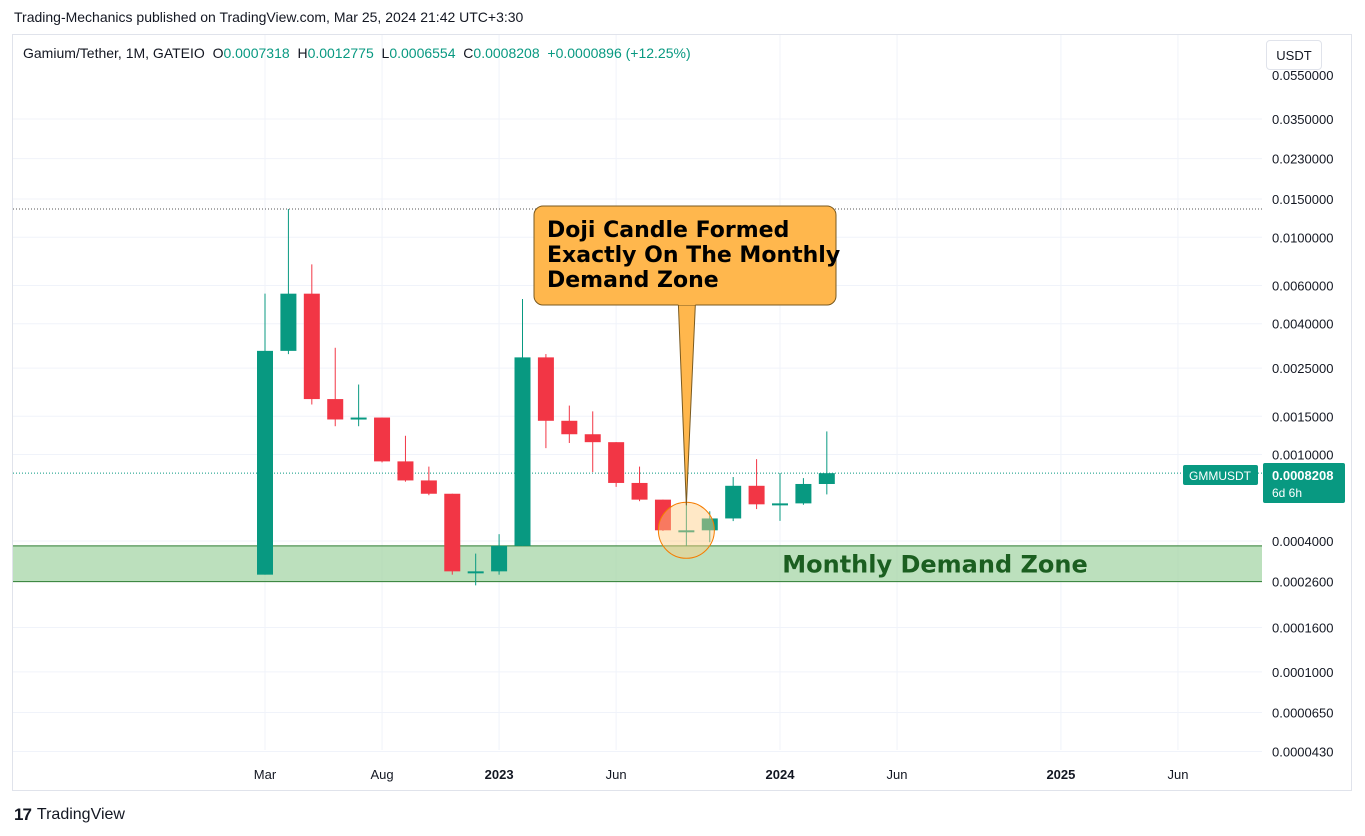 The width and height of the screenshot is (1365, 836). Describe the element at coordinates (633, 280) in the screenshot. I see `callout-text-line: Demand Zone` at that location.